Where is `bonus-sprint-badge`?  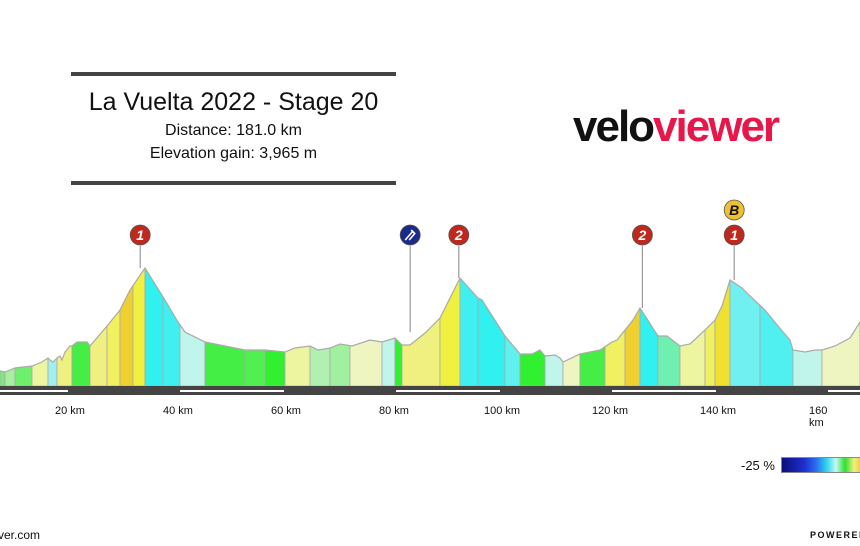 bonus-sprint-badge is located at coordinates (734, 210).